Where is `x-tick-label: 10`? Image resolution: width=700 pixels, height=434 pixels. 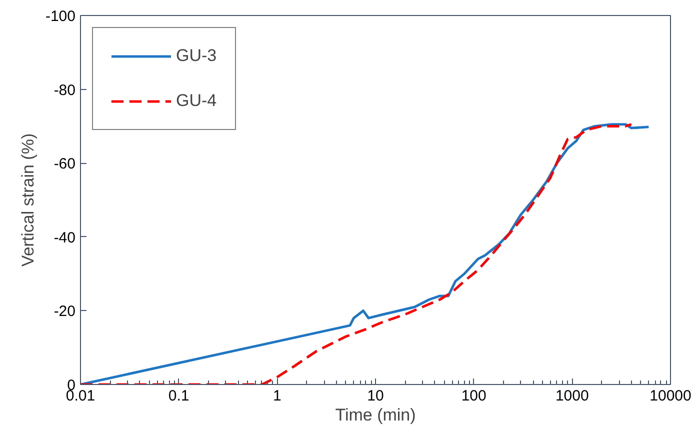
x-tick-label: 10 is located at coordinates (375, 396).